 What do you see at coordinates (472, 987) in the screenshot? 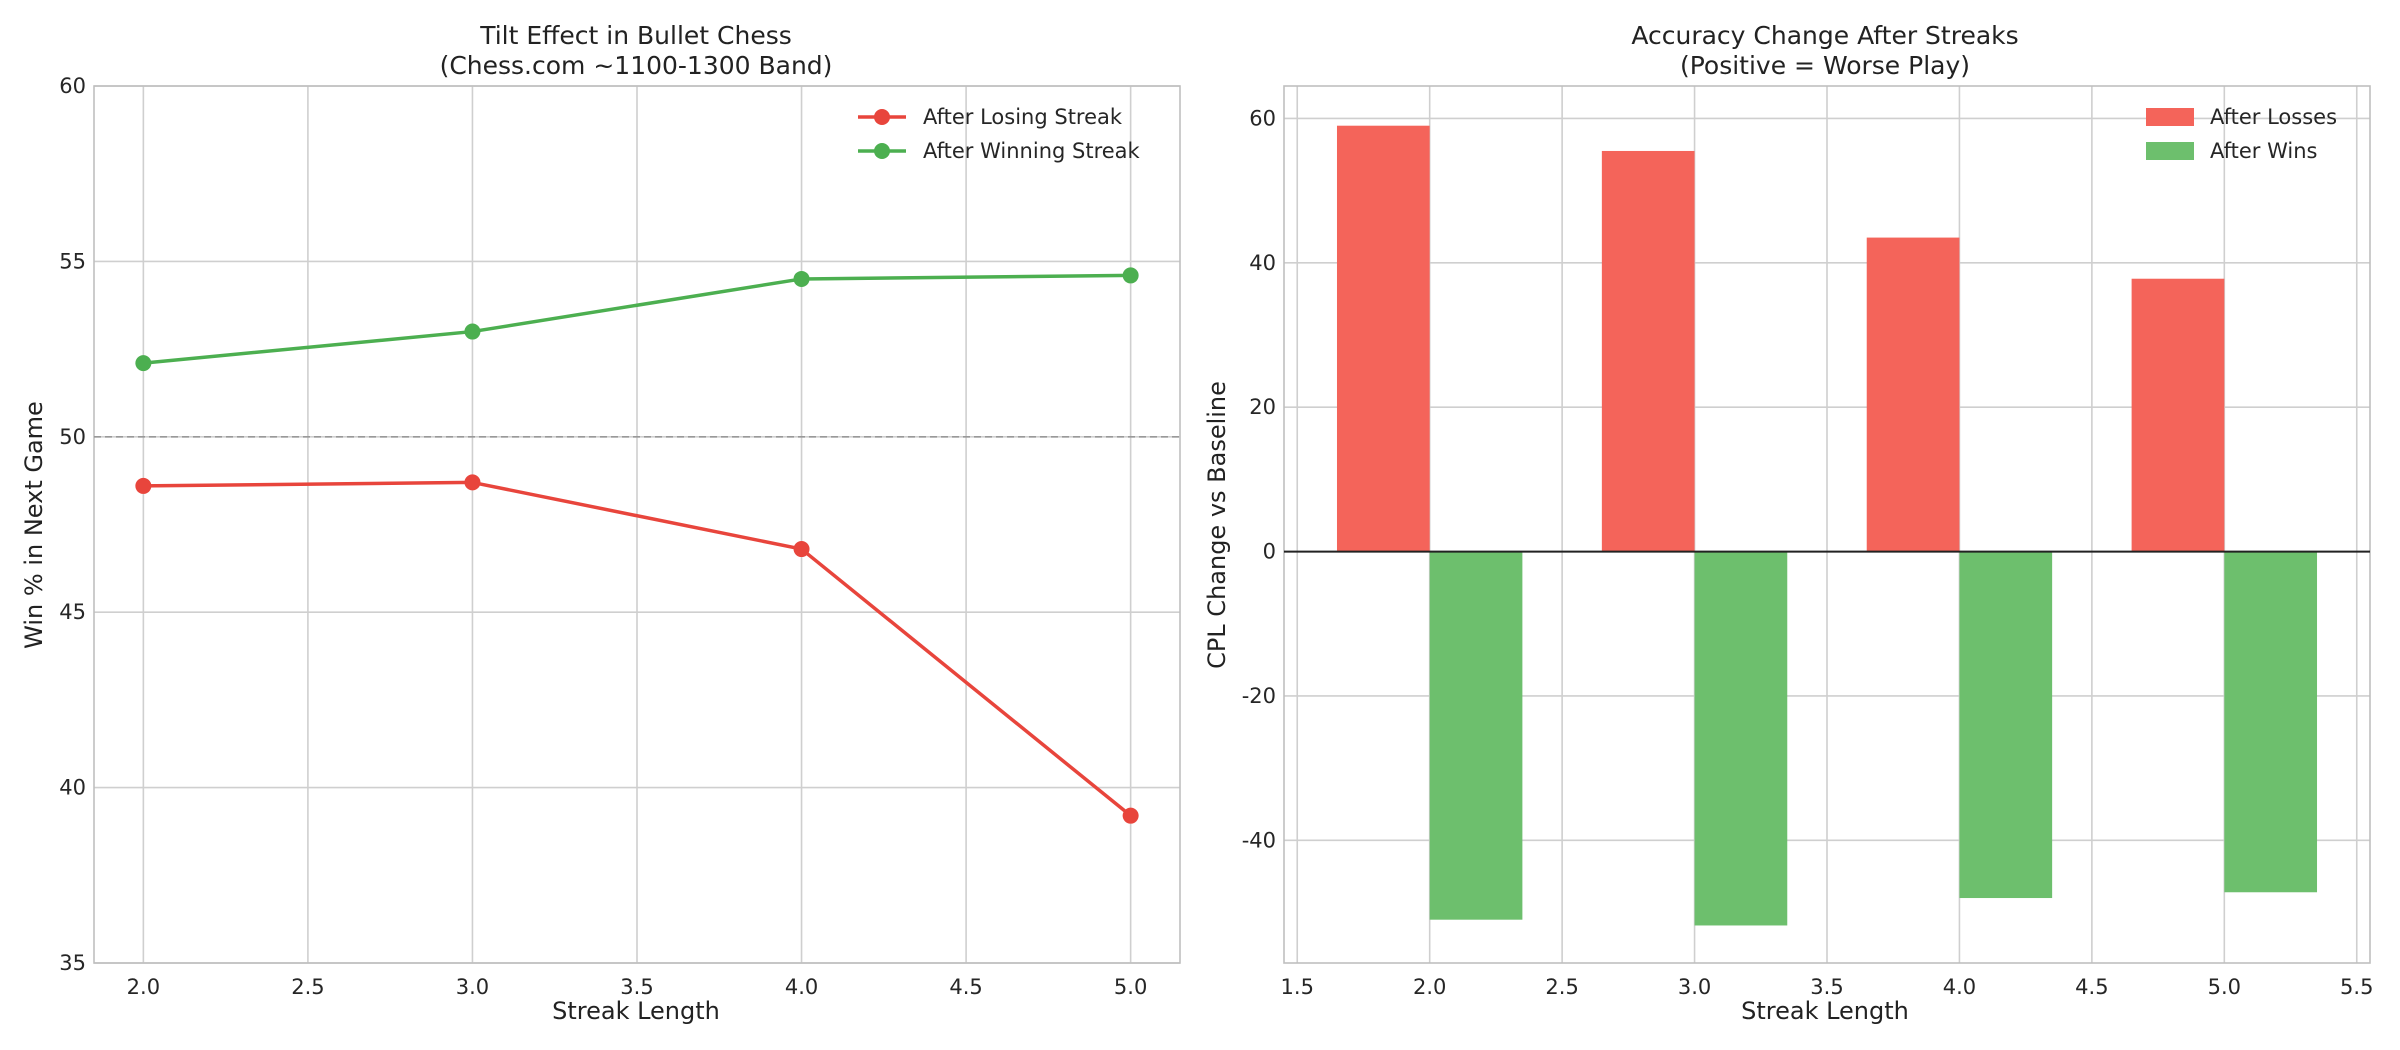
I see `left-x-tick-label: 3.0` at bounding box center [472, 987].